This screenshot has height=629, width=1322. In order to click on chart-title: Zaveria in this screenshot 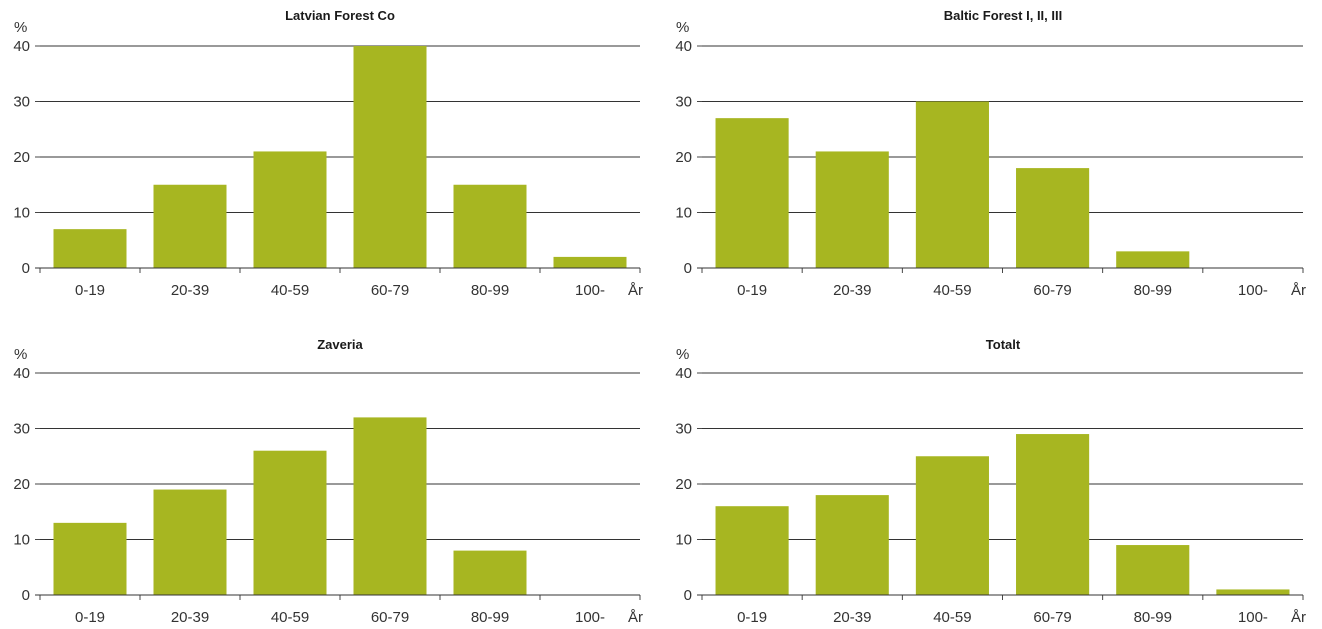, I will do `click(340, 344)`.